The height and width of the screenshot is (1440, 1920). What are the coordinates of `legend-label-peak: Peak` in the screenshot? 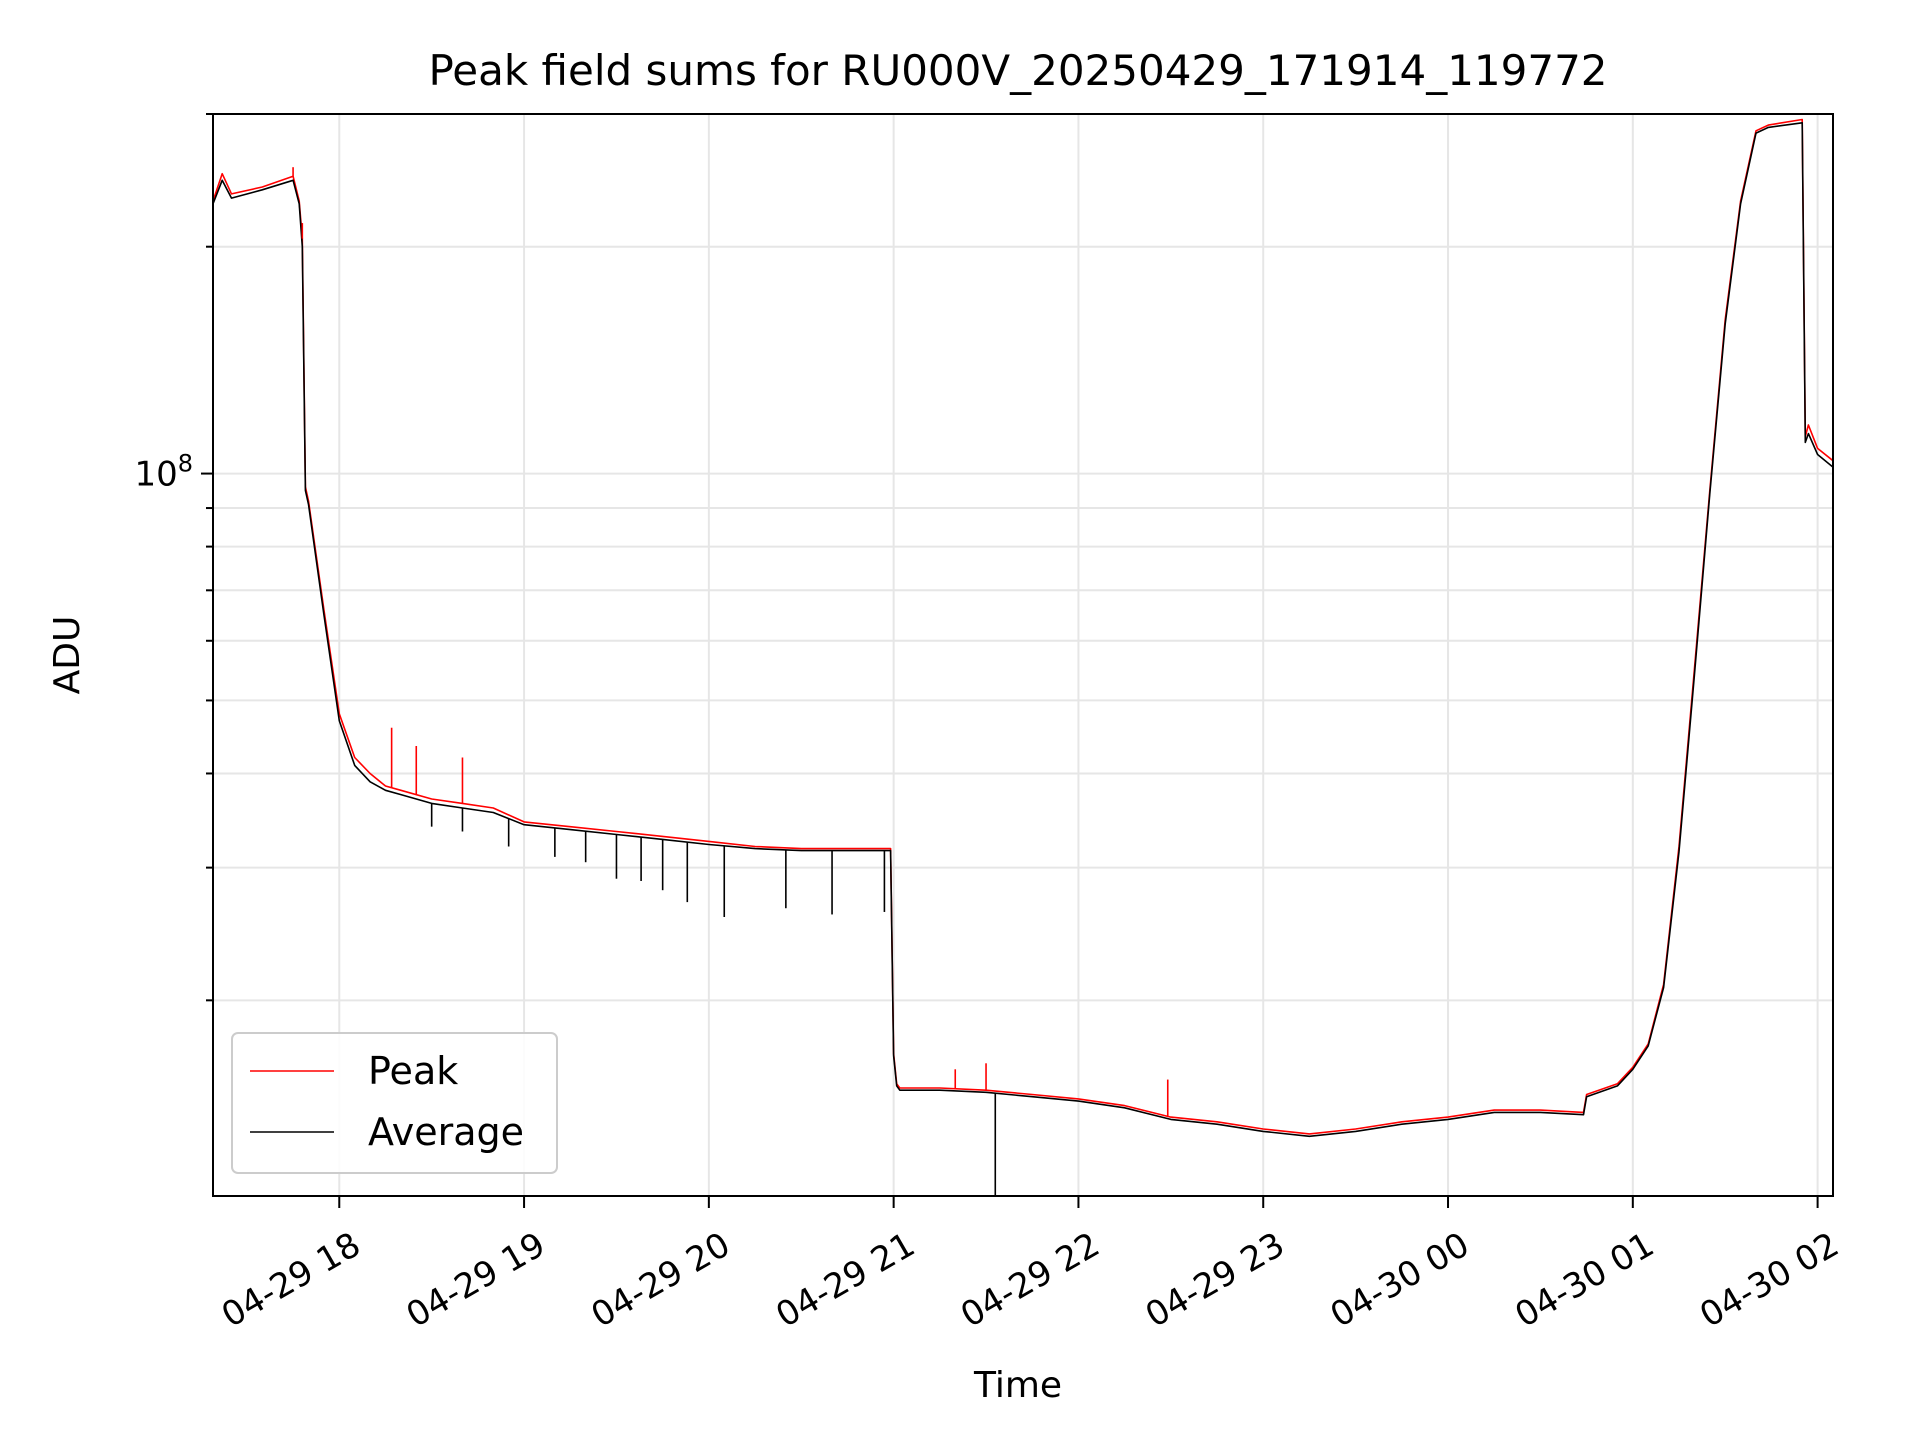 It's located at (413, 1071).